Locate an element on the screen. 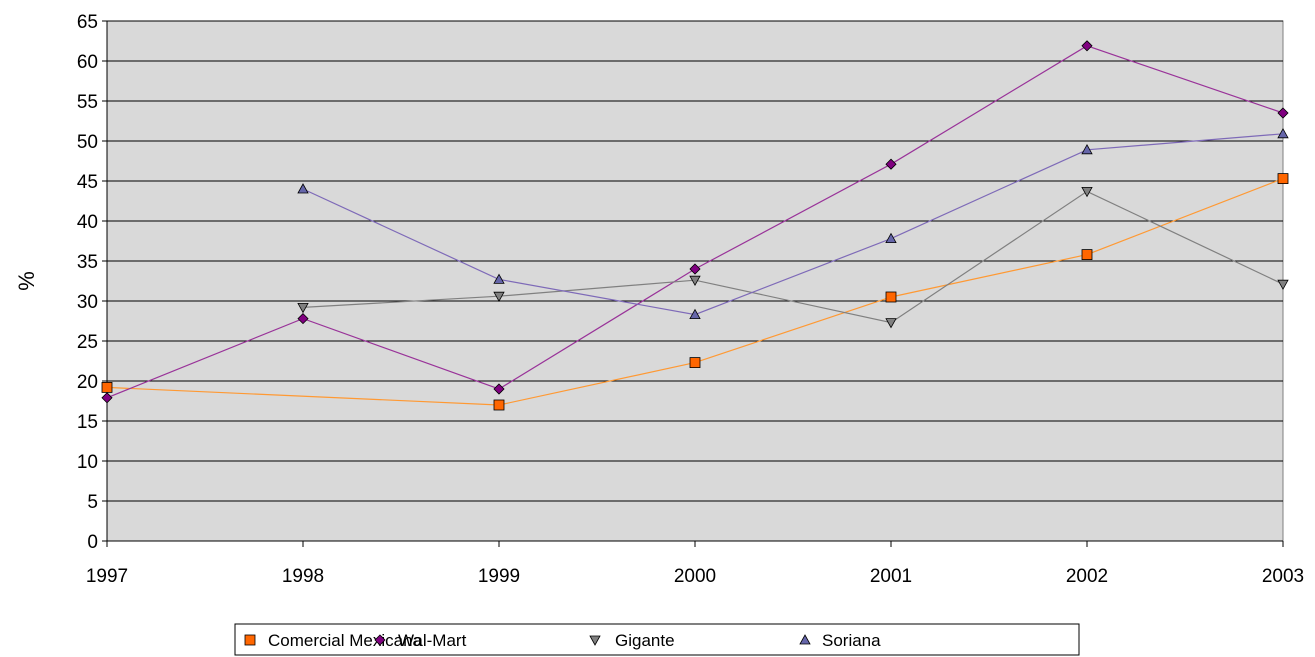  x-tick-labels: 1997 1998 1999 2000 2001 2002 2003 is located at coordinates (695, 576).